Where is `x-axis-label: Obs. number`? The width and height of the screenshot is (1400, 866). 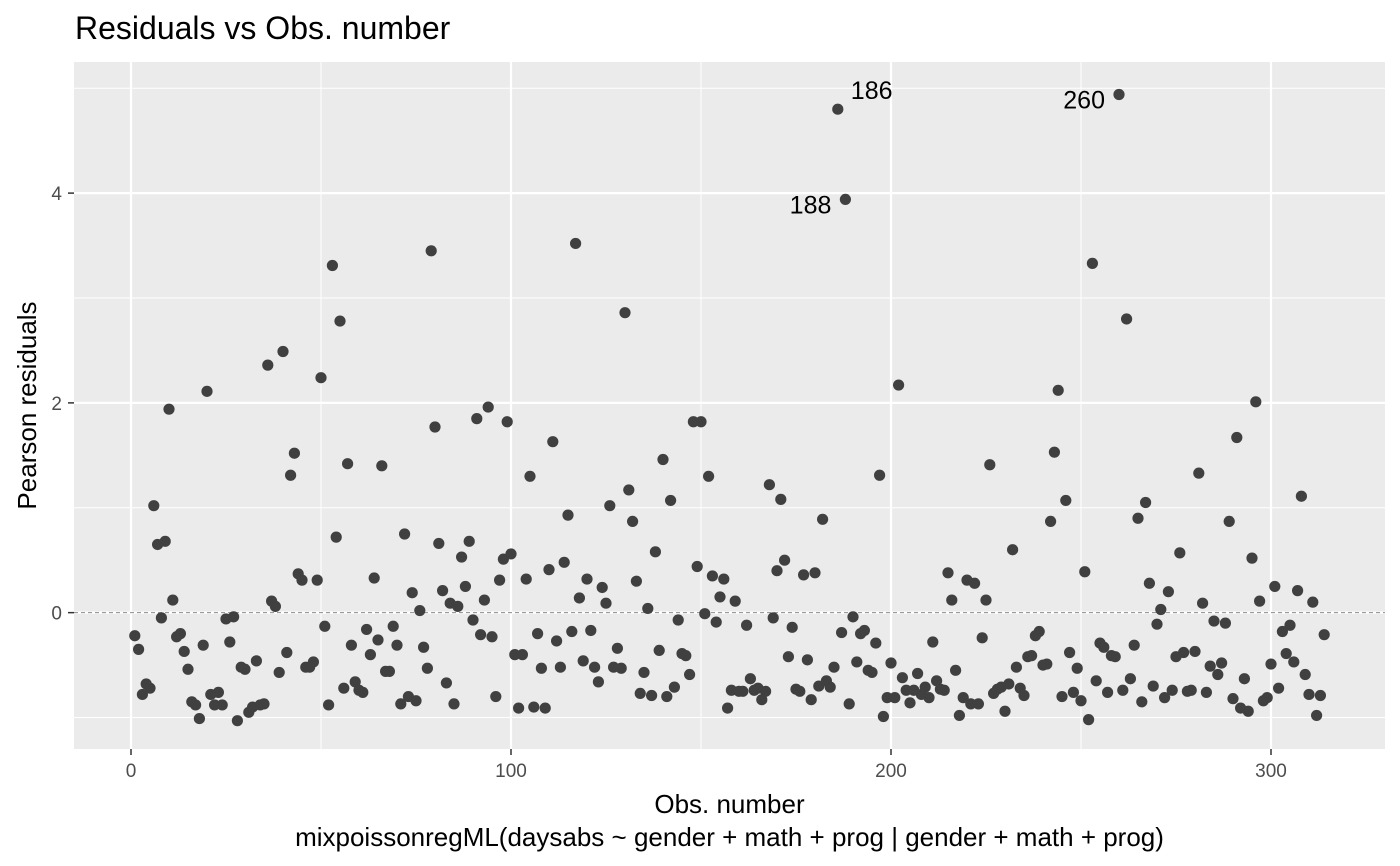 x-axis-label: Obs. number is located at coordinates (729, 804).